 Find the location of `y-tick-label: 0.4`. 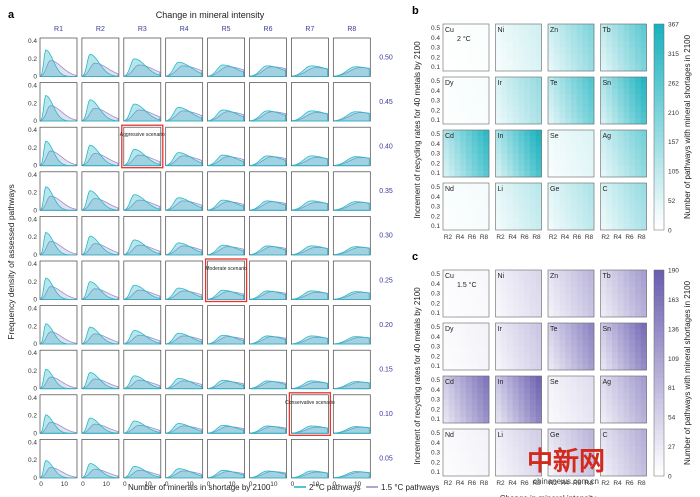

y-tick-label: 0.4 is located at coordinates (32, 442).